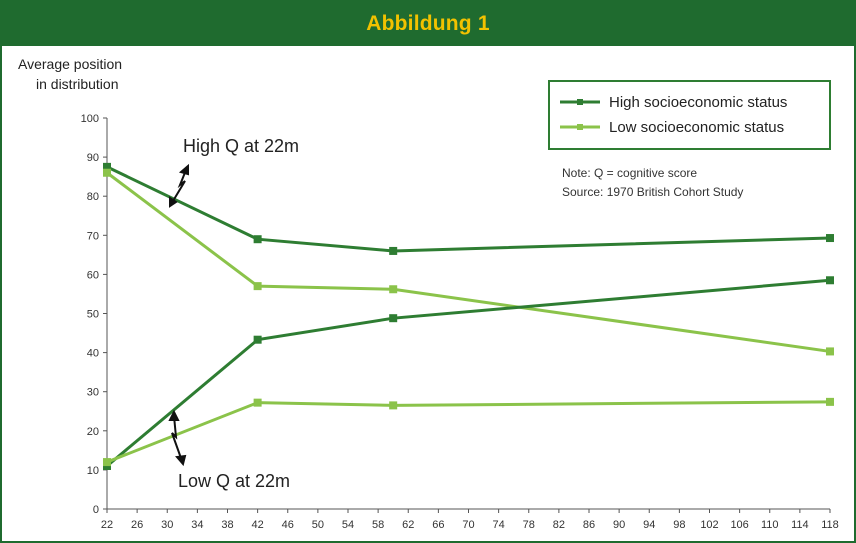 The height and width of the screenshot is (543, 856). Describe the element at coordinates (183, 169) in the screenshot. I see `arrow-high-head-up` at that location.